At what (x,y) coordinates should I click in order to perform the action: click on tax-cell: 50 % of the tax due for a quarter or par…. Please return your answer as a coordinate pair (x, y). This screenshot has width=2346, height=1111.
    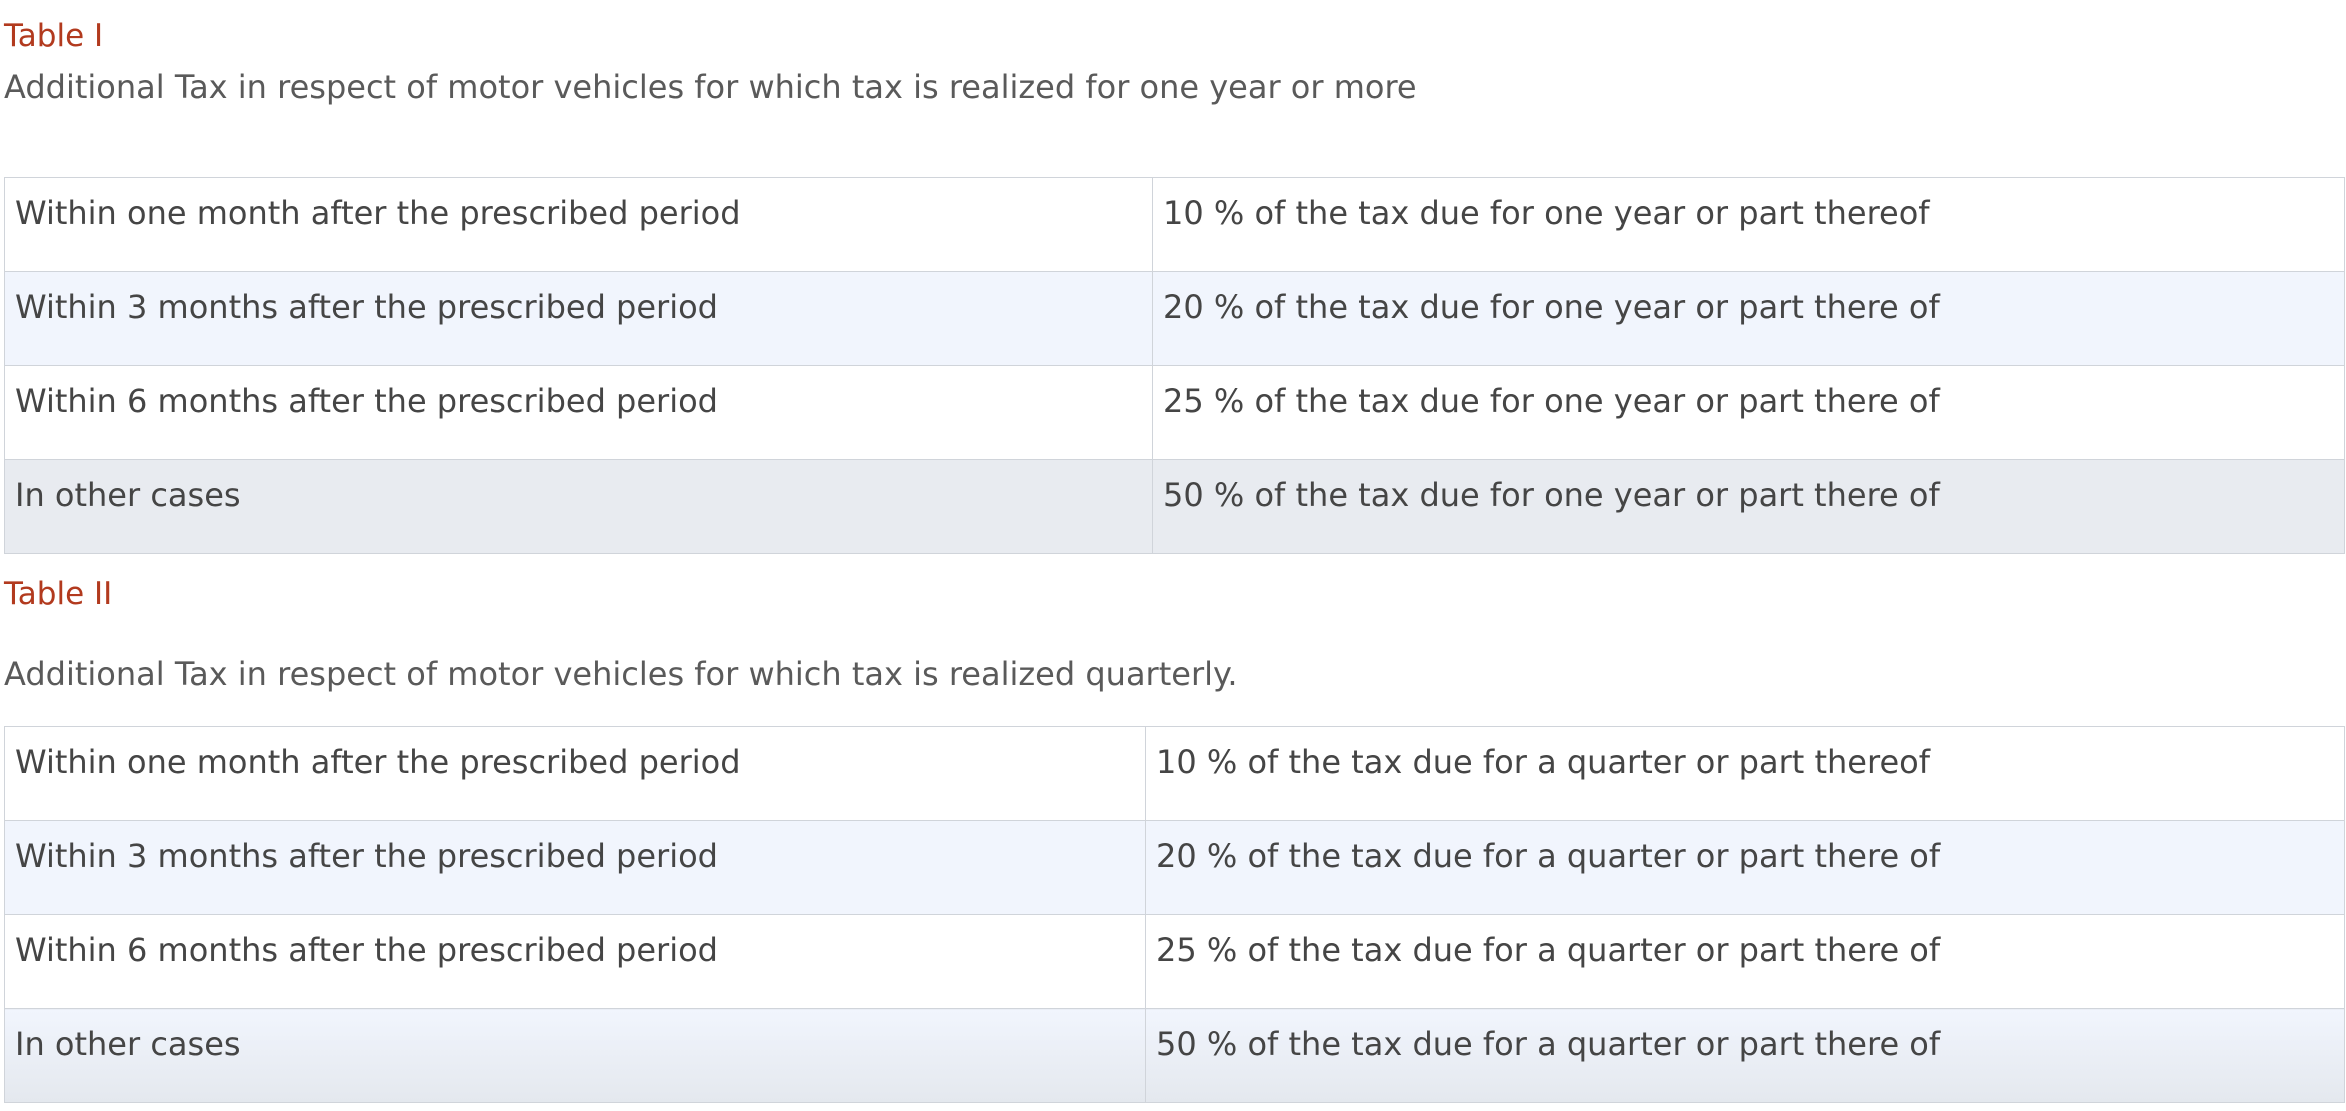
    Looking at the image, I should click on (1745, 1055).